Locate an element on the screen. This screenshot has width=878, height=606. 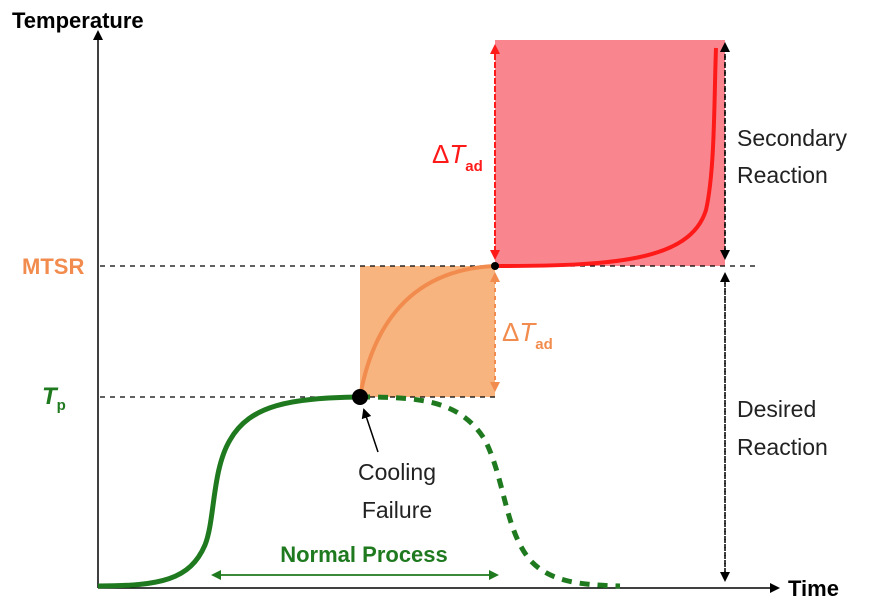
red-delta-sub: ad is located at coordinates (474, 166).